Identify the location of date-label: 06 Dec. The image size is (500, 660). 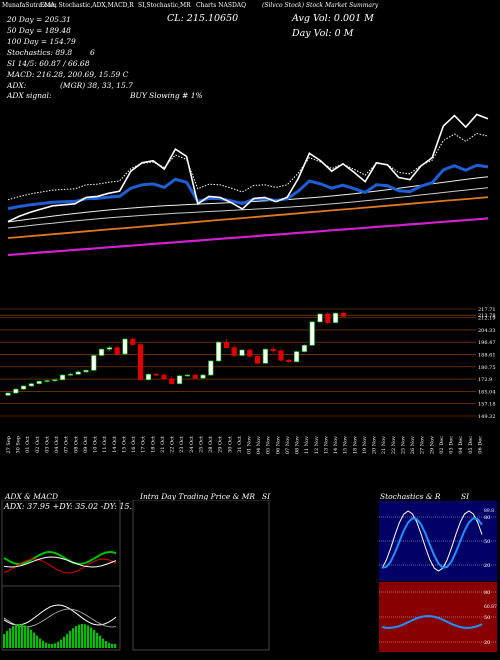
(480, 445).